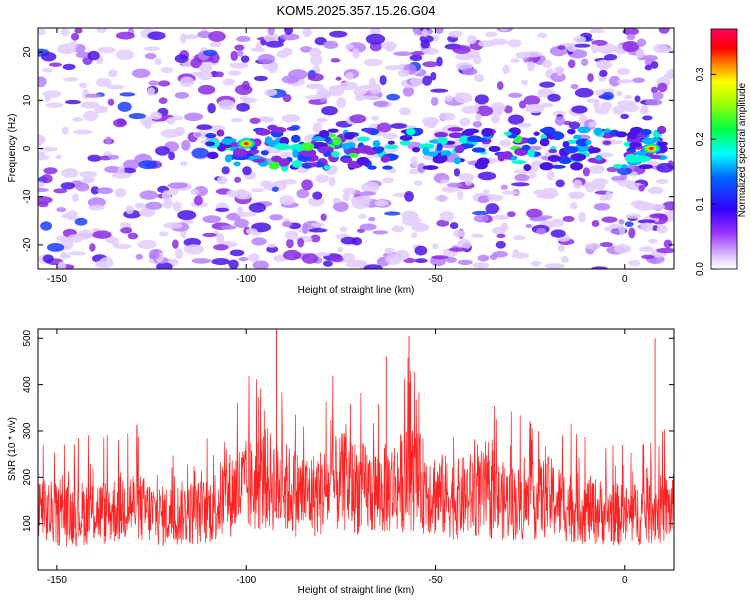  Describe the element at coordinates (12, 148) in the screenshot. I see `heatmap-y-axis-label: Frequency (Hz)` at that location.